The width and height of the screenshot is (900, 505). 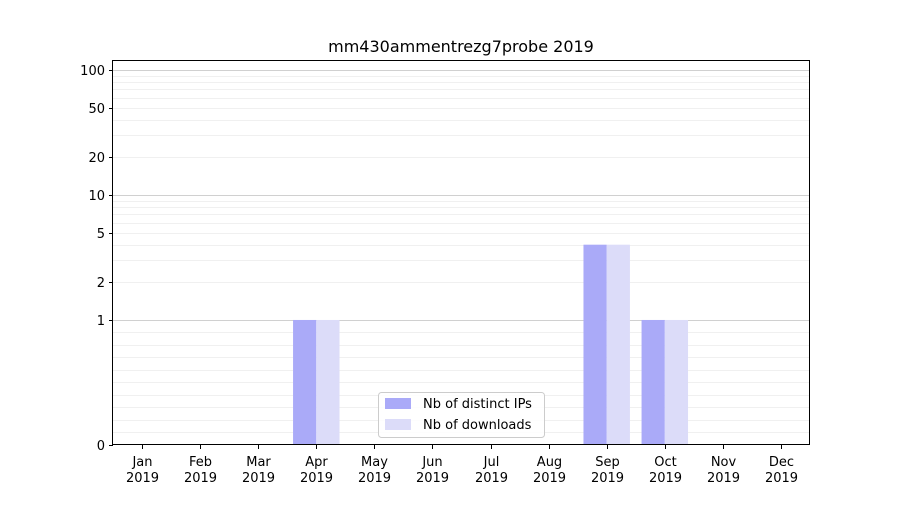 I want to click on legend-swatch-distinct-ips, so click(x=398, y=403).